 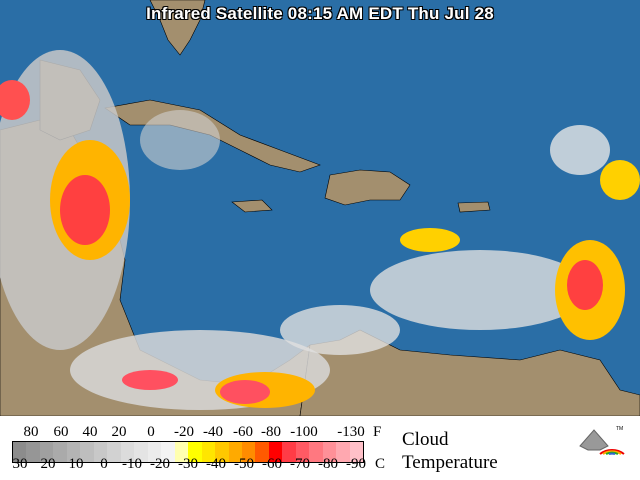 I want to click on fahrenheit-tick: -40, so click(x=213, y=432).